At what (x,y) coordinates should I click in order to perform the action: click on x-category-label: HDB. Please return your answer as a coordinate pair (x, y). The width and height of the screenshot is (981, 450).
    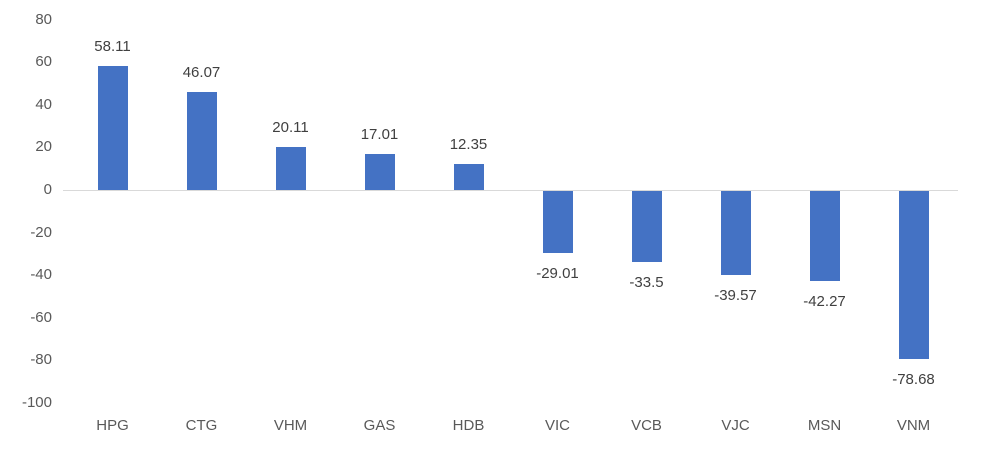
    Looking at the image, I should click on (468, 425).